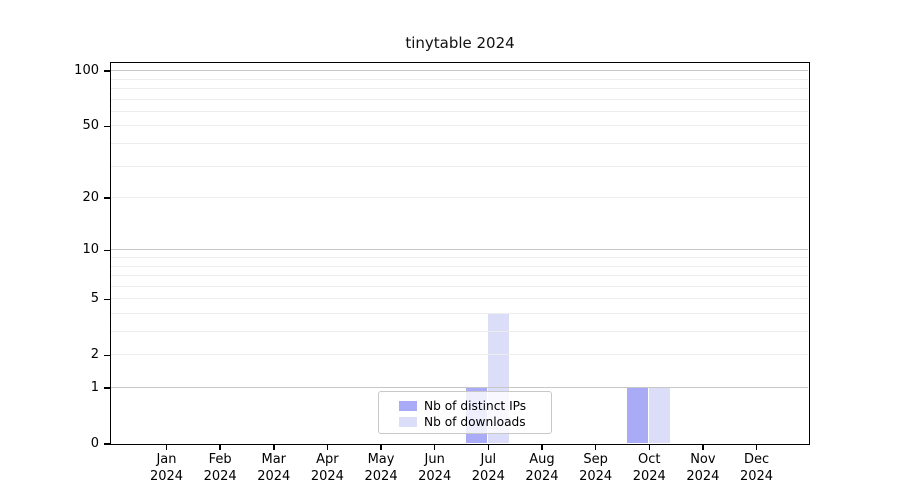  I want to click on y-tick-label: 0, so click(94, 443).